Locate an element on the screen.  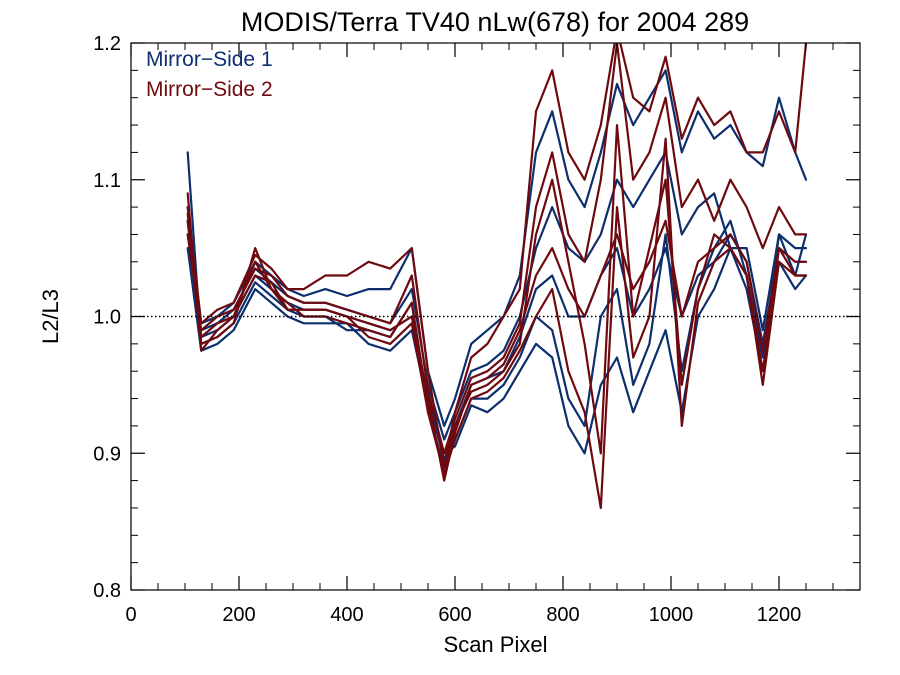
y-tick-label: 1.2 is located at coordinates (107, 44).